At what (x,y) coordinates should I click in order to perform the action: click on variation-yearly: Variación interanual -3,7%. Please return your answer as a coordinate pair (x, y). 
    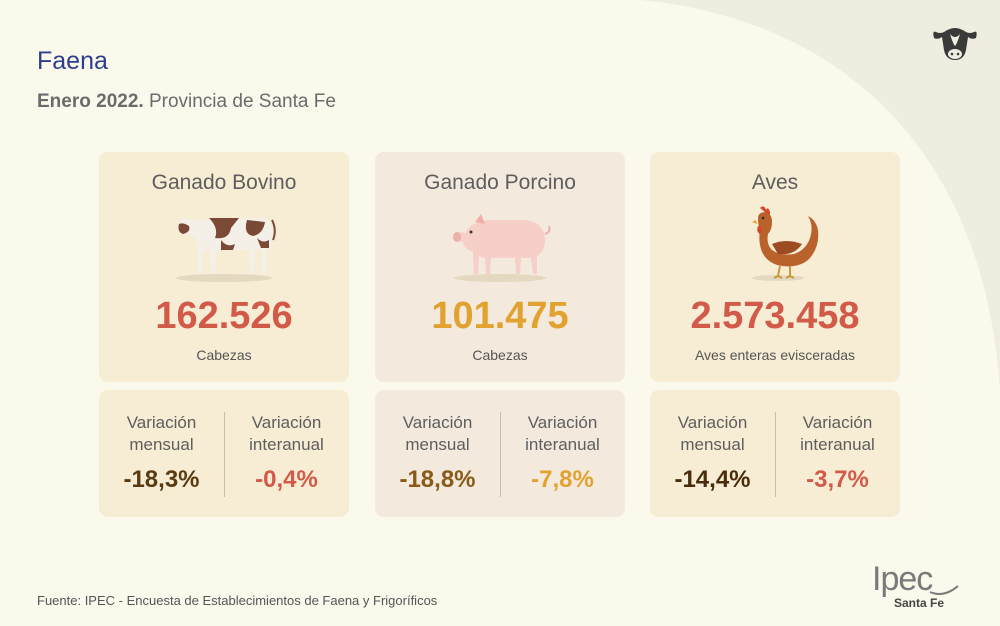
    Looking at the image, I should click on (837, 453).